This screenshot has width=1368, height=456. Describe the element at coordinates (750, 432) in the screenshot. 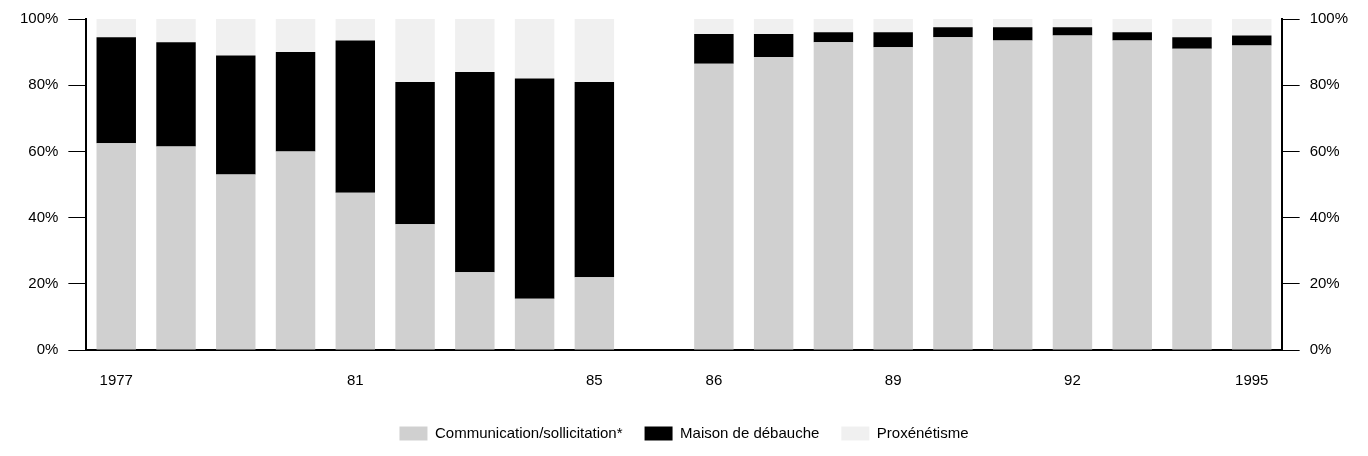

I see `legend-label: Maison de débauche` at that location.